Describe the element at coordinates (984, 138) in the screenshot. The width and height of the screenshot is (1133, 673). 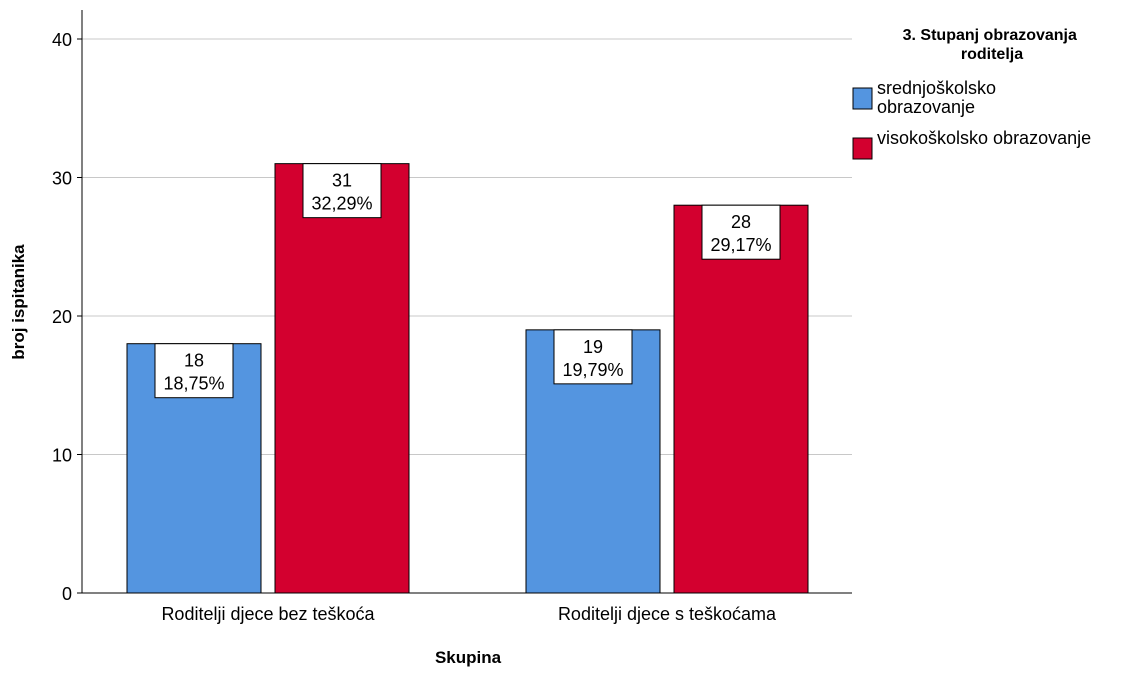
I see `legend-label: visokoškolsko obrazovanje` at that location.